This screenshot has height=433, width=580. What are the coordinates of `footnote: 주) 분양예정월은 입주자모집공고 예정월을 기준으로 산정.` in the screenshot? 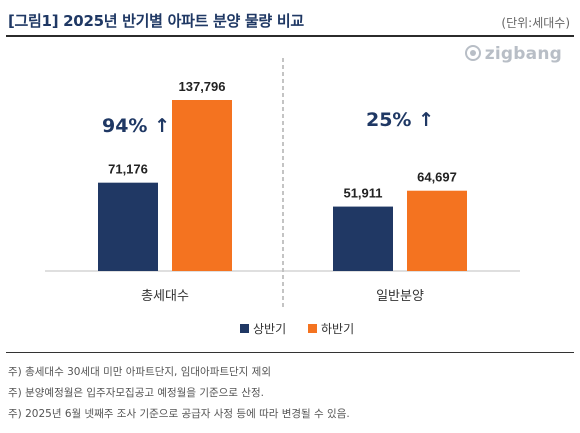 It's located at (136, 393).